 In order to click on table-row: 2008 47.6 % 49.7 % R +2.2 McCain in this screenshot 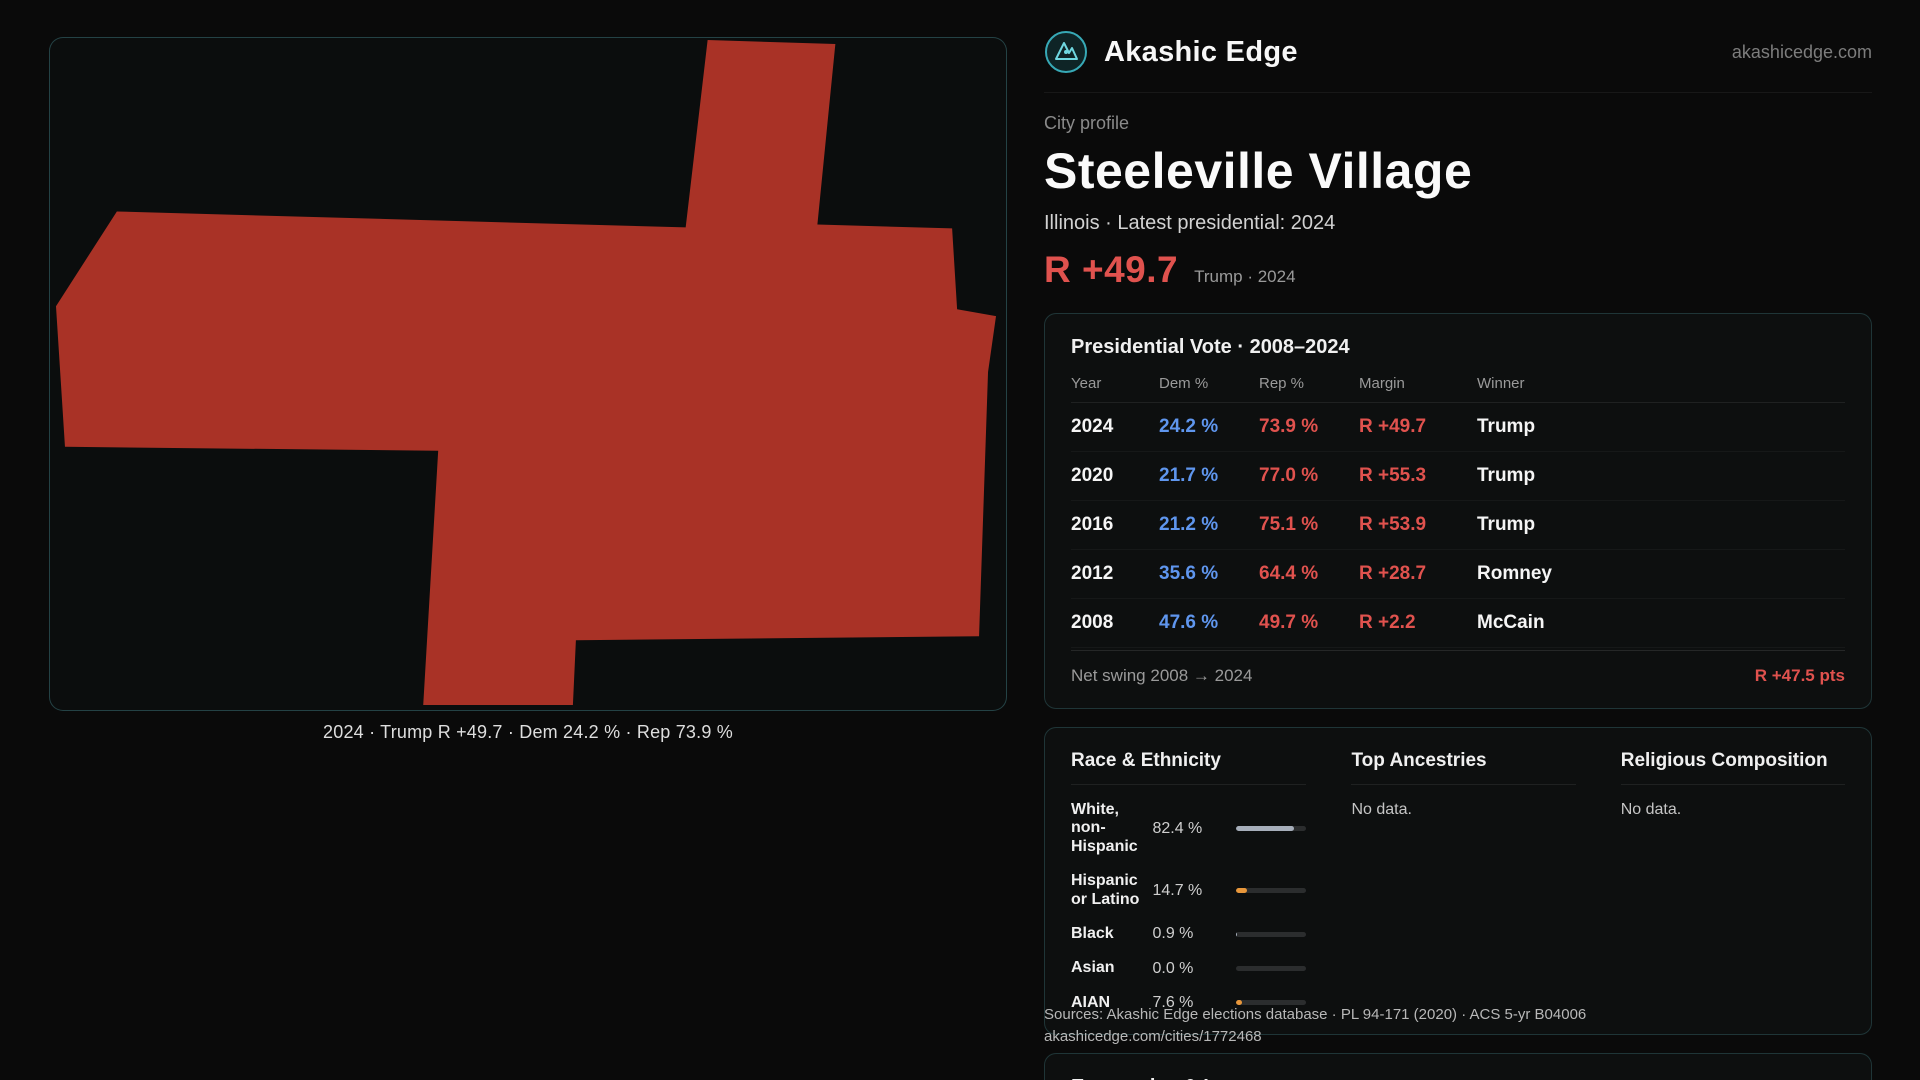, I will do `click(1458, 623)`.